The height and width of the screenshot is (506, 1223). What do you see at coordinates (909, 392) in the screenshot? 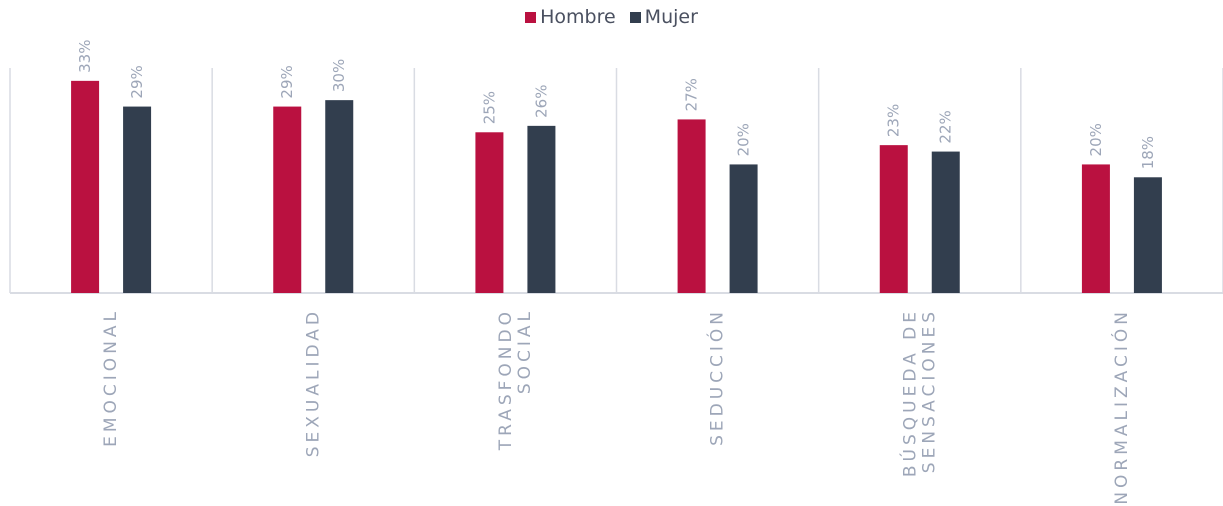
I see `category-label: BÚSQUEDA DE` at bounding box center [909, 392].